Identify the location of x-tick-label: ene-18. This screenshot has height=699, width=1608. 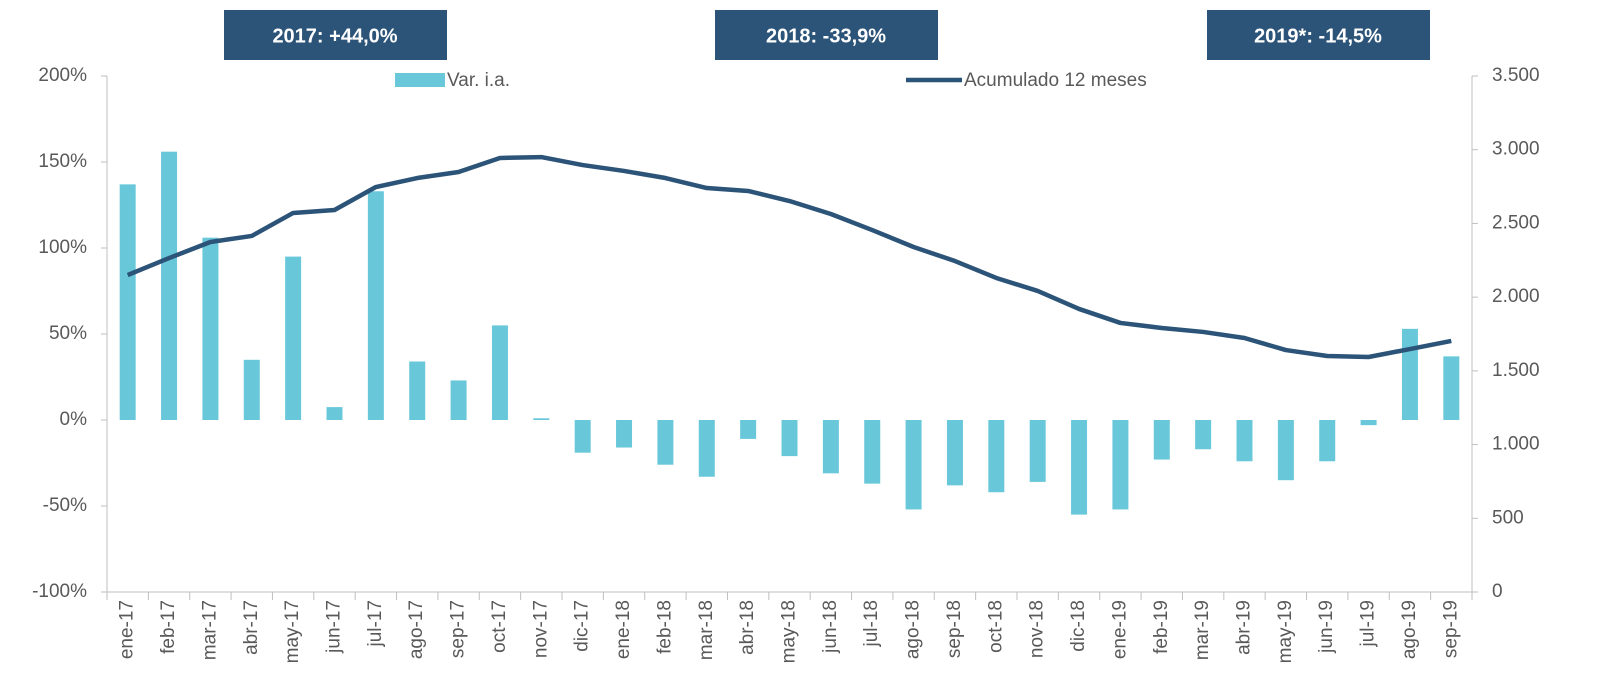
(623, 629).